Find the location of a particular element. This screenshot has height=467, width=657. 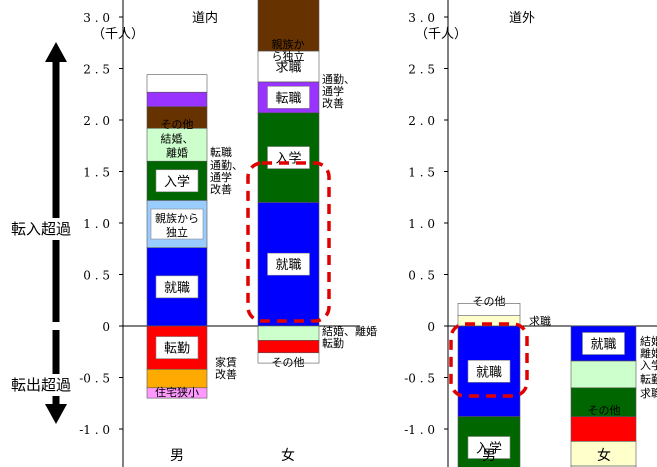

category-label: 女 is located at coordinates (288, 455).